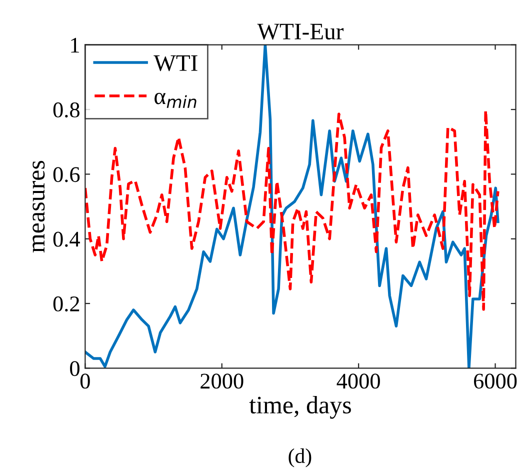 This screenshot has height=472, width=529. Describe the element at coordinates (358, 381) in the screenshot. I see `x-tick-label: 4000` at that location.